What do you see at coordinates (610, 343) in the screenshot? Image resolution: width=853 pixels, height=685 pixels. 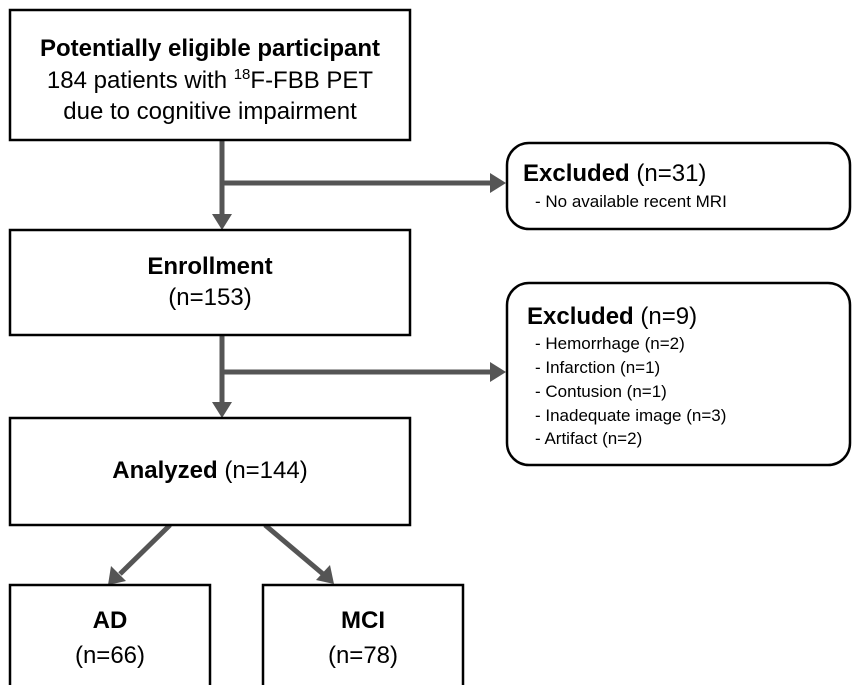 I see `node-item: - Hemorrhage (n=2)` at bounding box center [610, 343].